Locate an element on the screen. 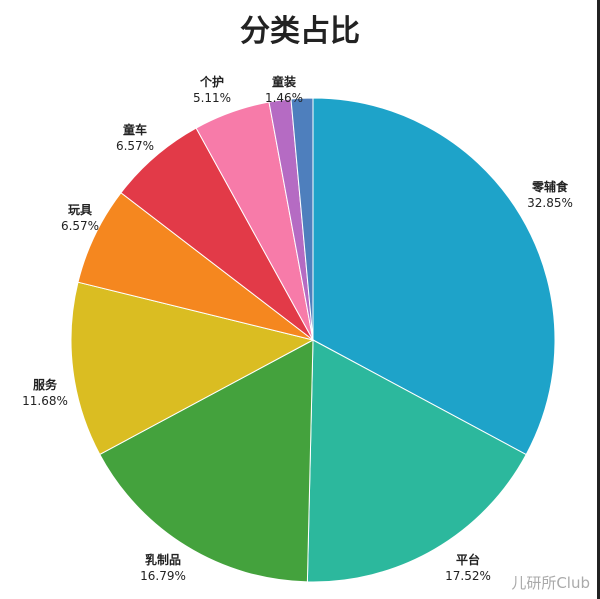 Image resolution: width=600 pixels, height=599 pixels. slice-label-6: 个护 5.11% is located at coordinates (212, 90).